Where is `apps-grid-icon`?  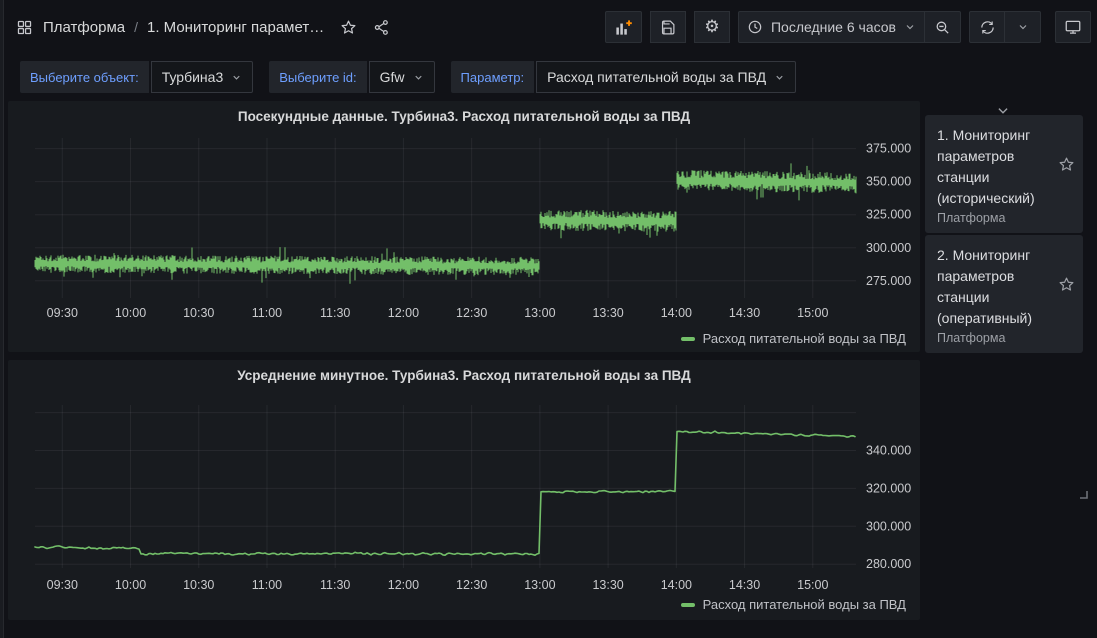
apps-grid-icon is located at coordinates (24, 27).